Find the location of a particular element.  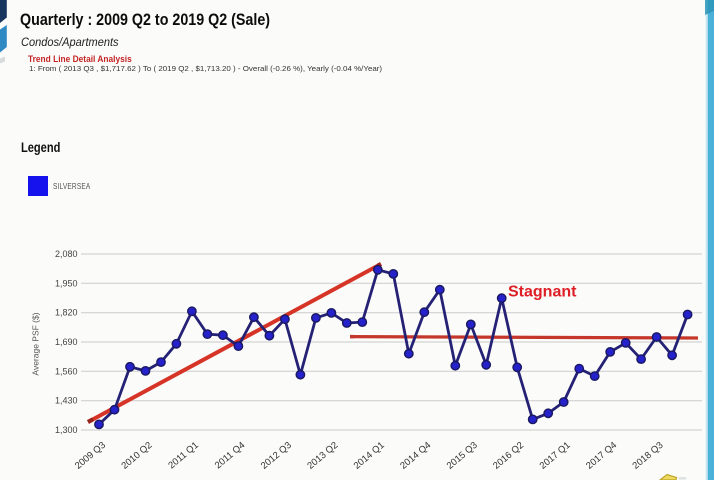

svg-text: 2017 Q1 is located at coordinates (555, 456).